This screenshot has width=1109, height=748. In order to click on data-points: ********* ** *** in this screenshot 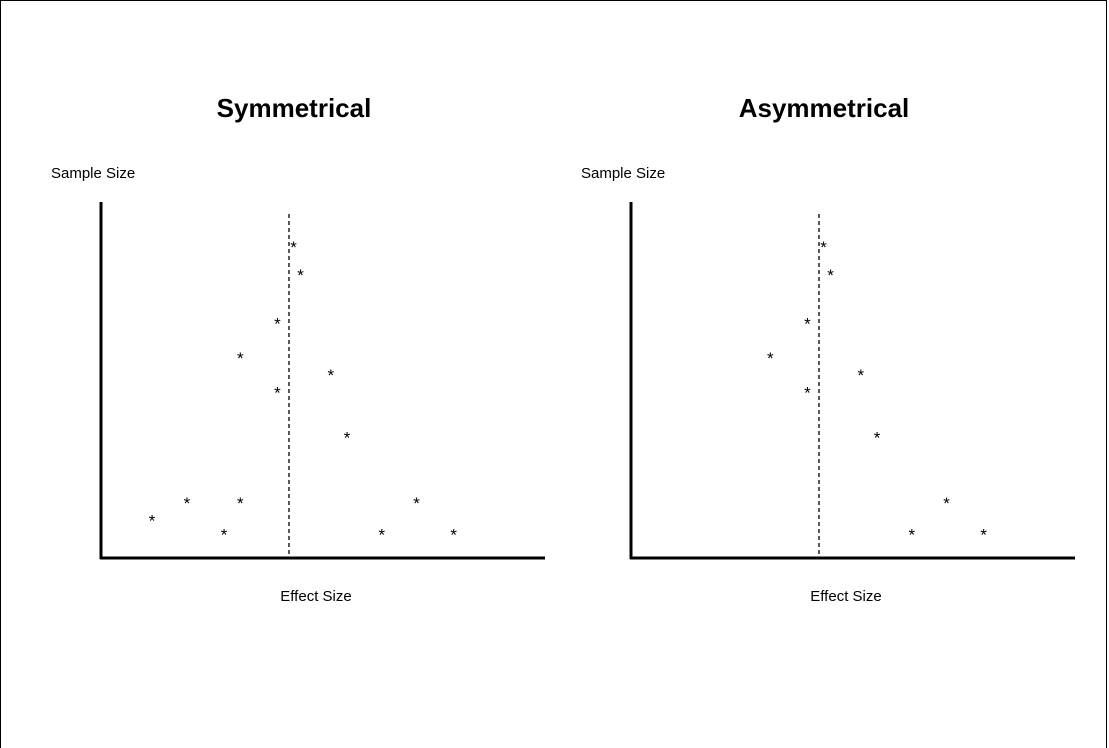, I will do `click(303, 391)`.